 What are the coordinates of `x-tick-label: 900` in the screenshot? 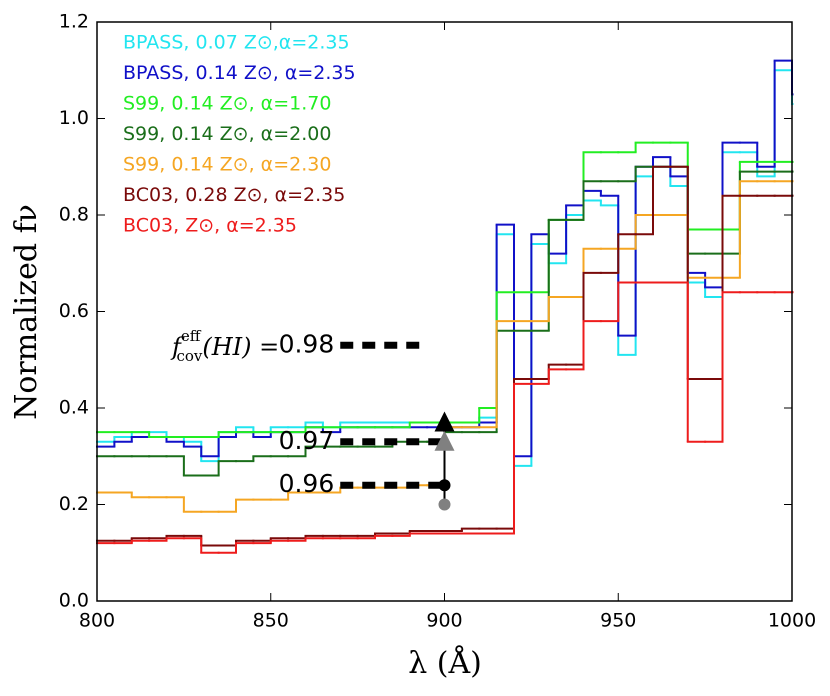 It's located at (444, 621).